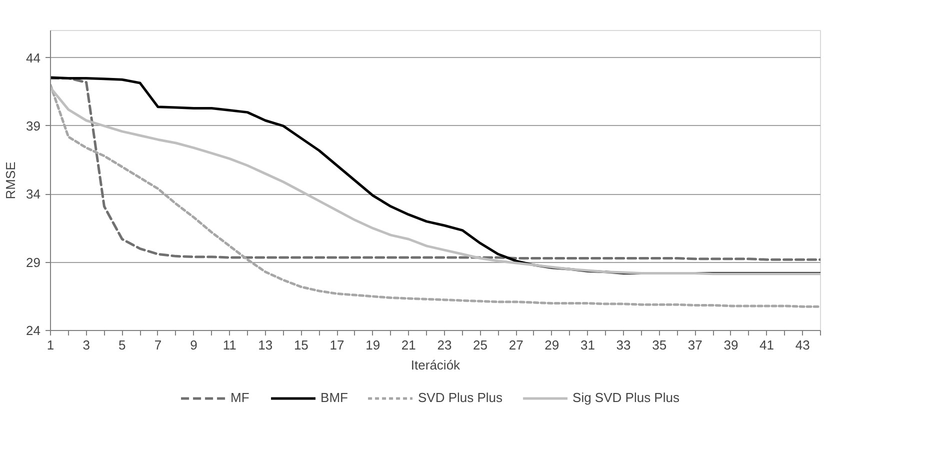 The width and height of the screenshot is (930, 469). What do you see at coordinates (158, 345) in the screenshot?
I see `x-tick-label: 7` at bounding box center [158, 345].